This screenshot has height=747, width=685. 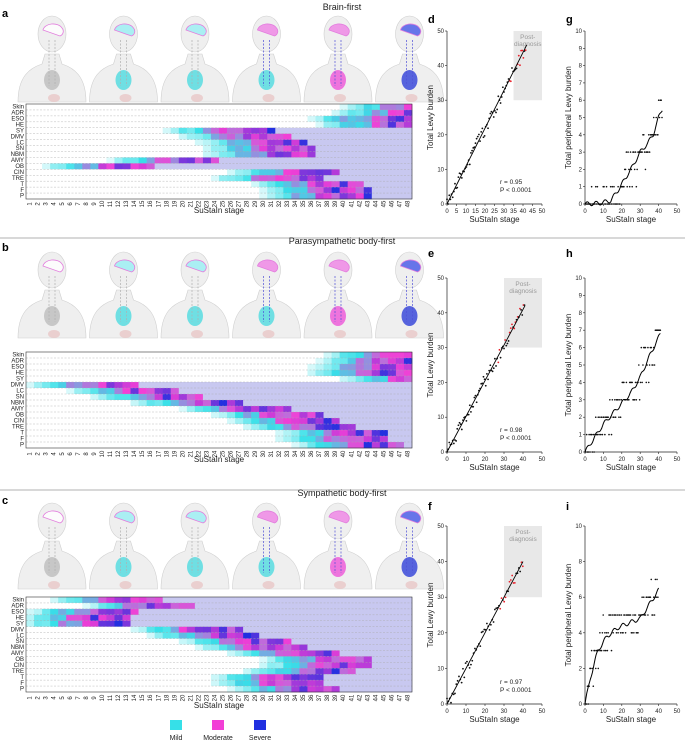 What do you see at coordinates (581, 205) in the screenshot?
I see `y-tick-label: 0` at bounding box center [581, 205].